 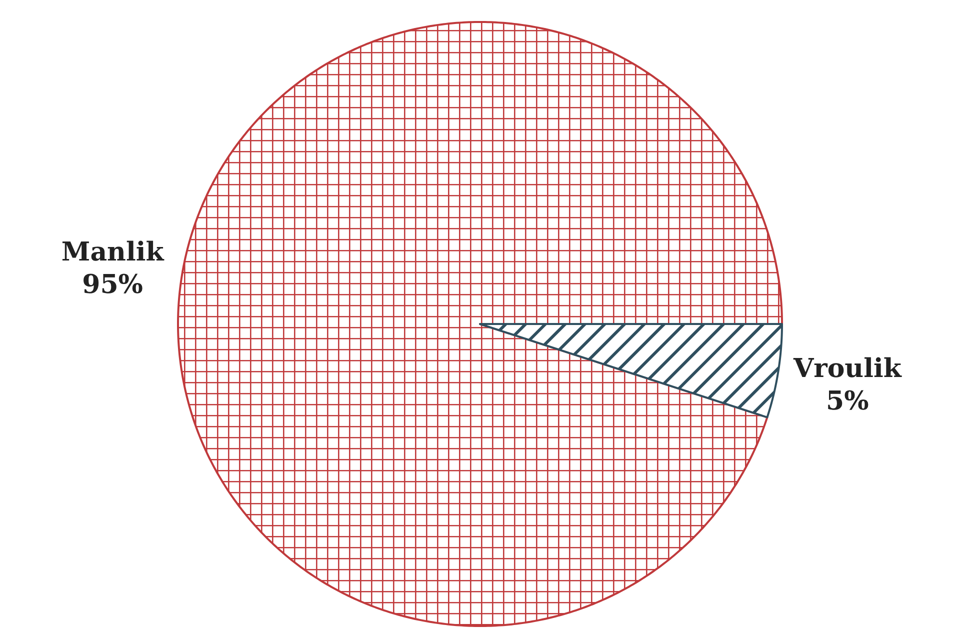 I want to click on slice-label: Manlik, so click(x=113, y=253).